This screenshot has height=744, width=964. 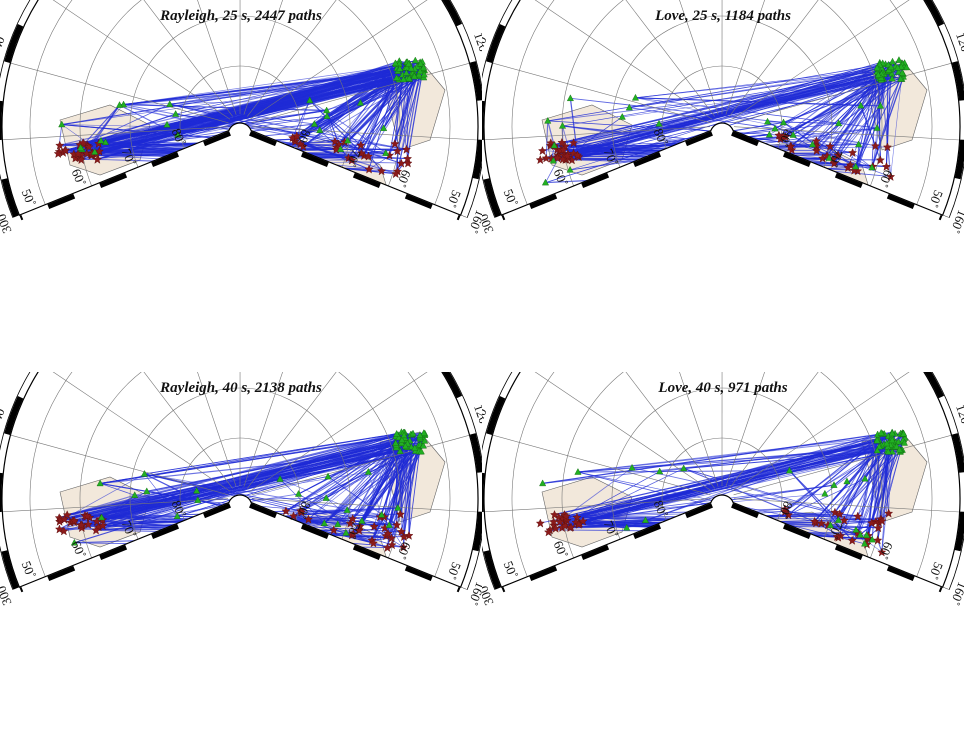 What do you see at coordinates (241, 16) in the screenshot?
I see `panel-title: Rayleigh, 25 s, 2447 paths` at bounding box center [241, 16].